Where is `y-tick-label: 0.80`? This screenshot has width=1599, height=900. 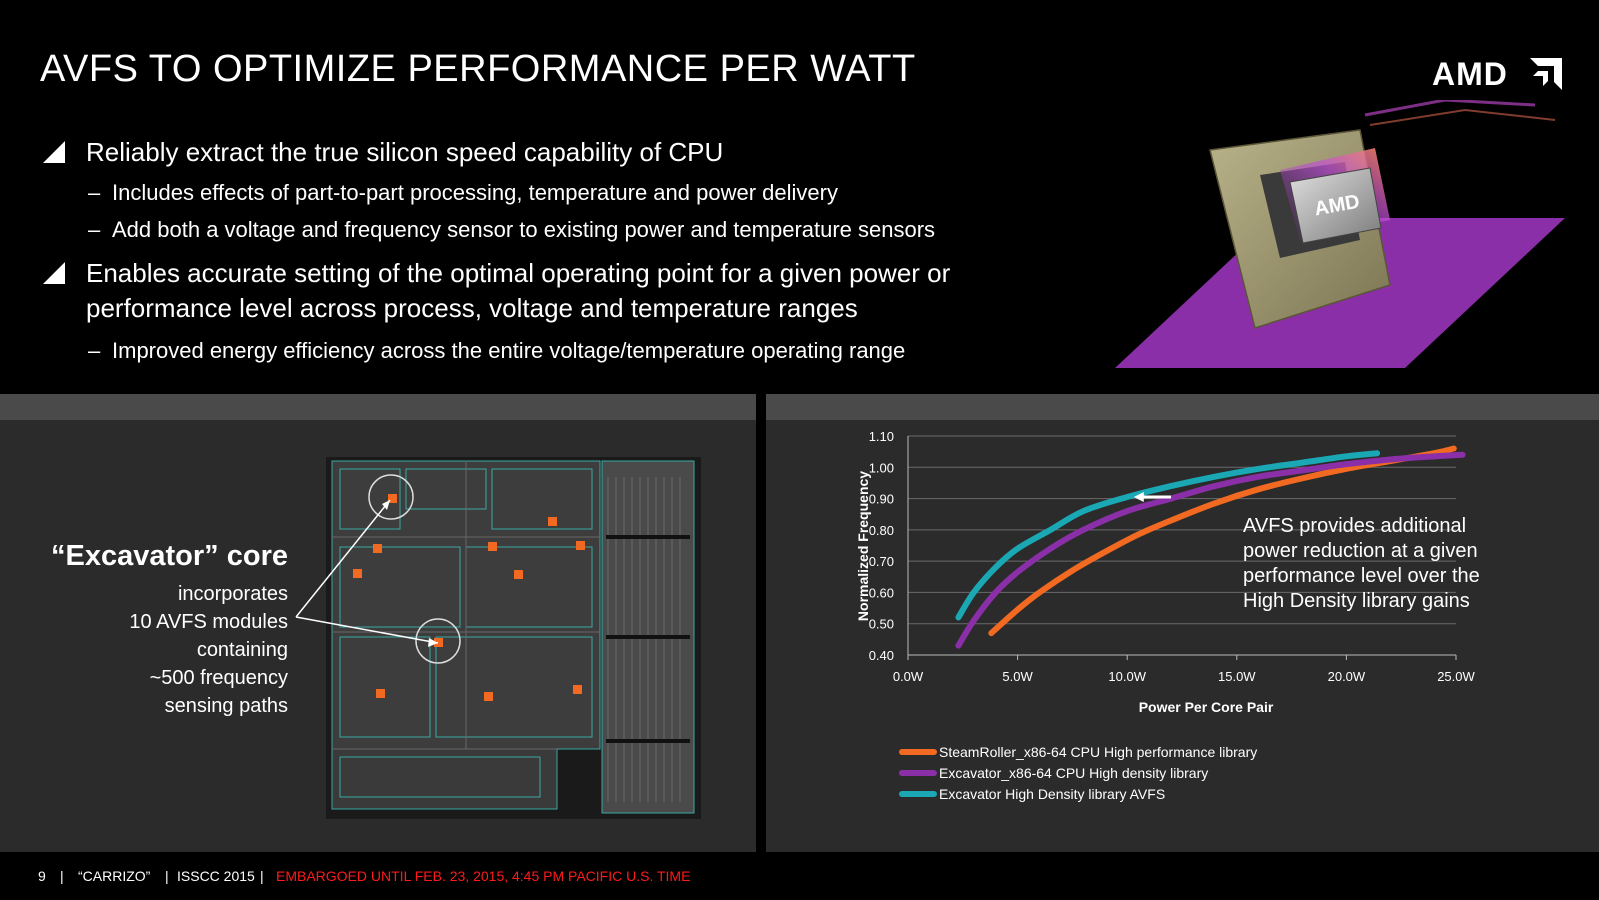 y-tick-label: 0.80 is located at coordinates (881, 530).